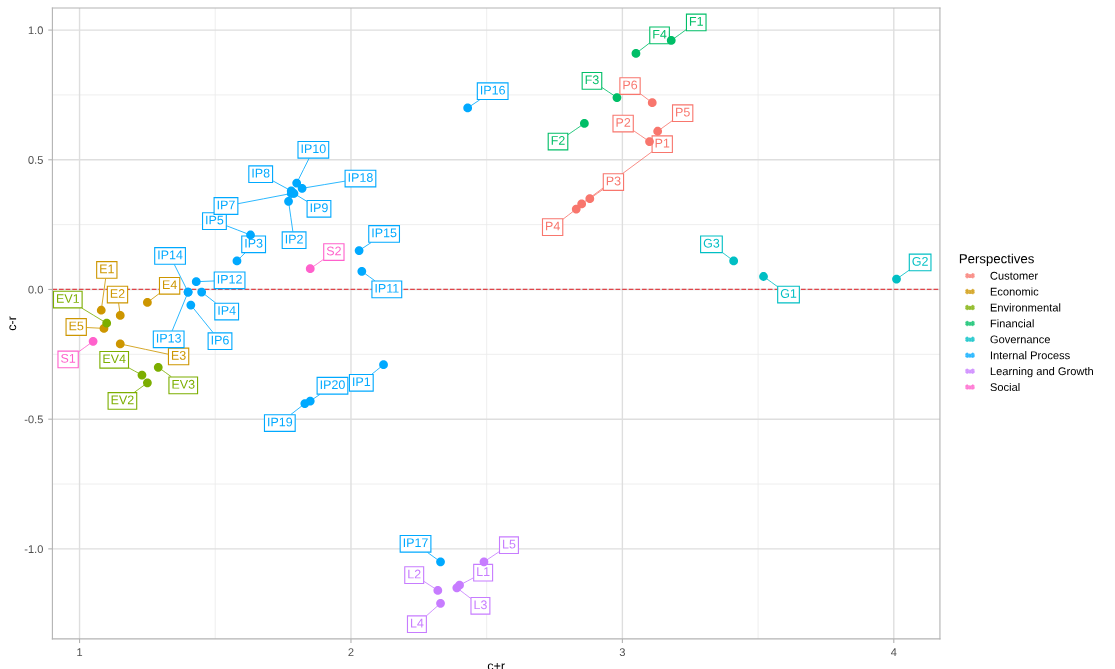 The image size is (1115, 669). I want to click on annotation: IP19, so click(280, 422).